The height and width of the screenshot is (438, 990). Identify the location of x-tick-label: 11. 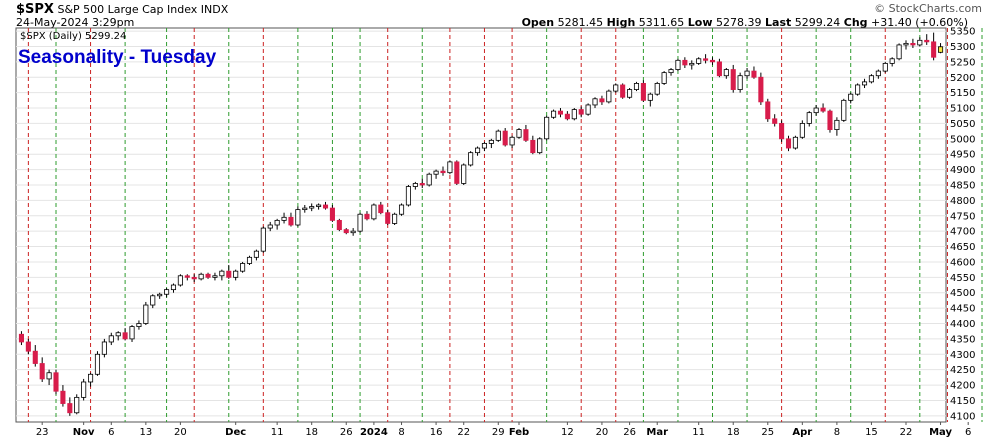
(277, 432).